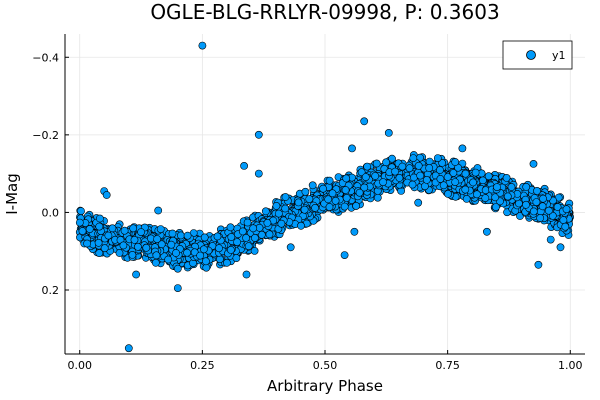  Describe the element at coordinates (51, 212) in the screenshot. I see `y-tick-label: 0.0` at that location.